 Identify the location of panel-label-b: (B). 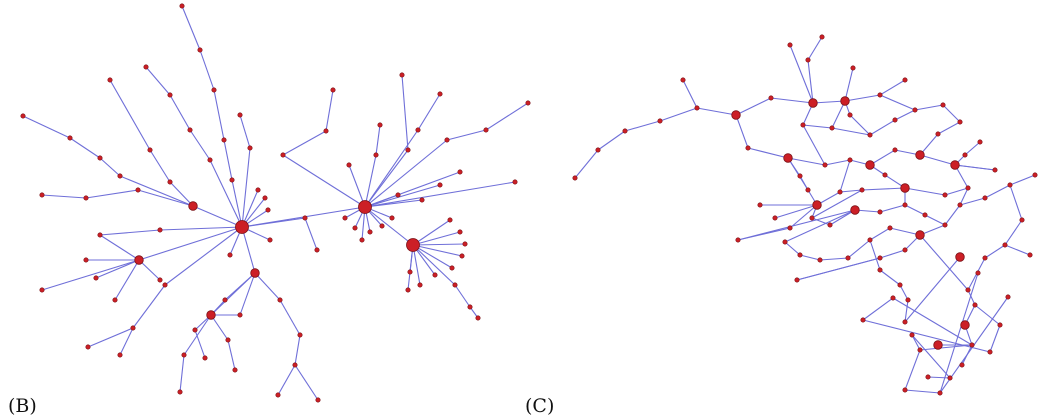
(22, 406).